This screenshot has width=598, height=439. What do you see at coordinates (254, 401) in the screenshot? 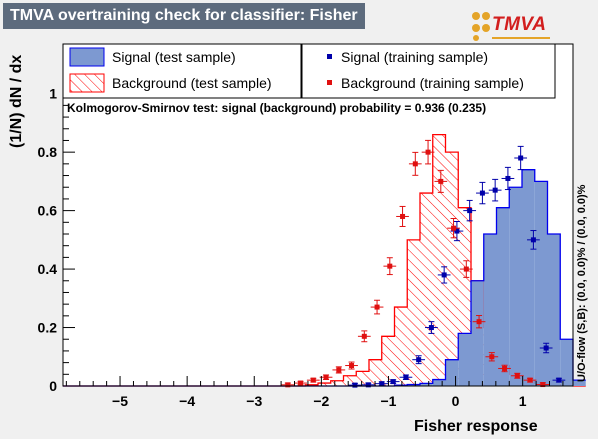
I see `x-tick-label: −3` at bounding box center [254, 401].